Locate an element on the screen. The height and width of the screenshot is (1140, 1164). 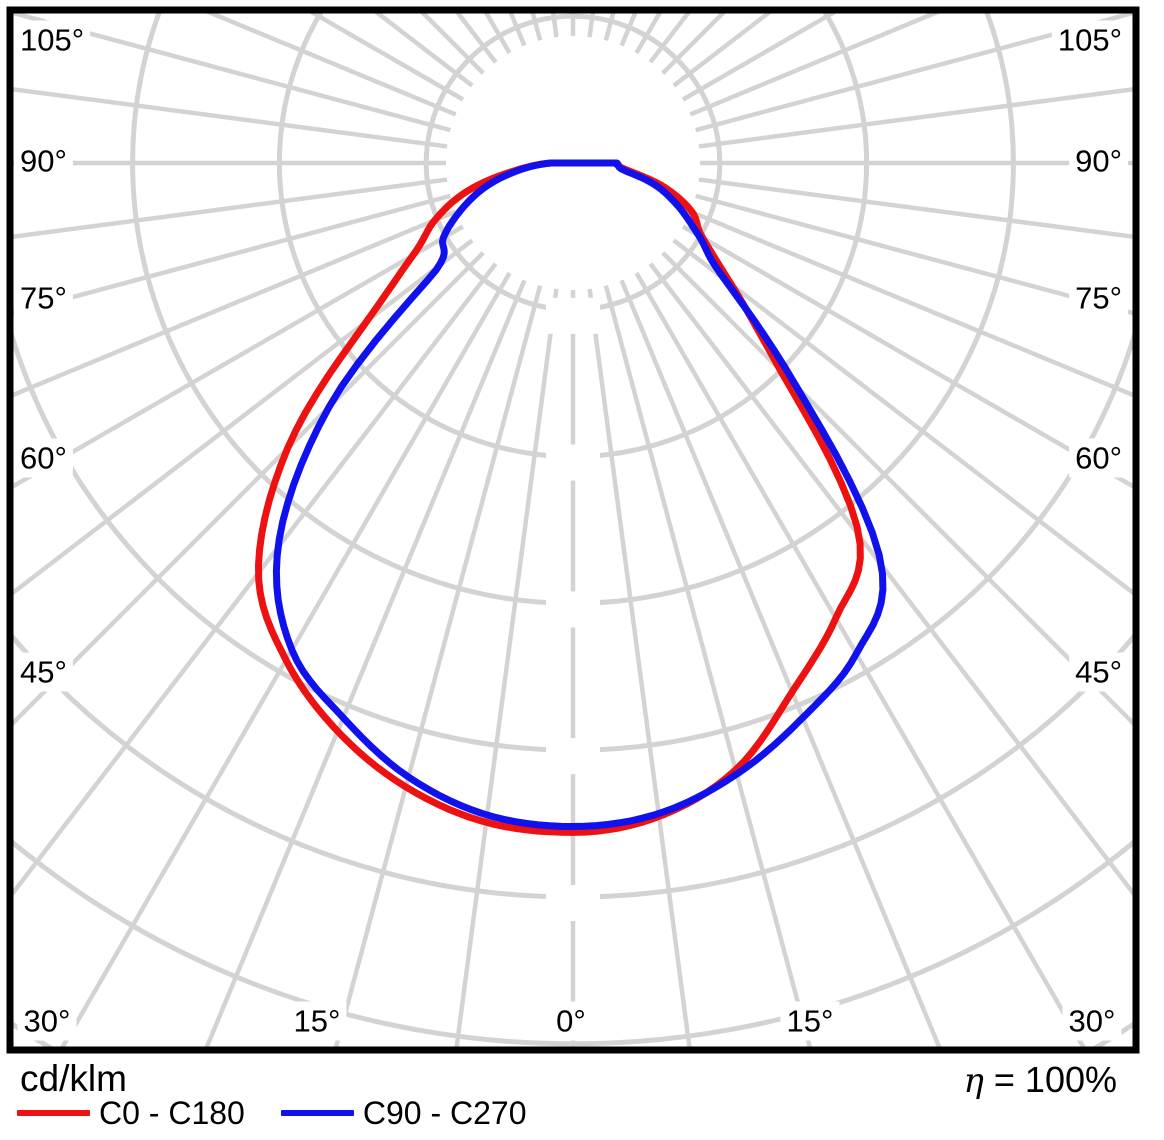
eta-symbol: η is located at coordinates (973, 1081).